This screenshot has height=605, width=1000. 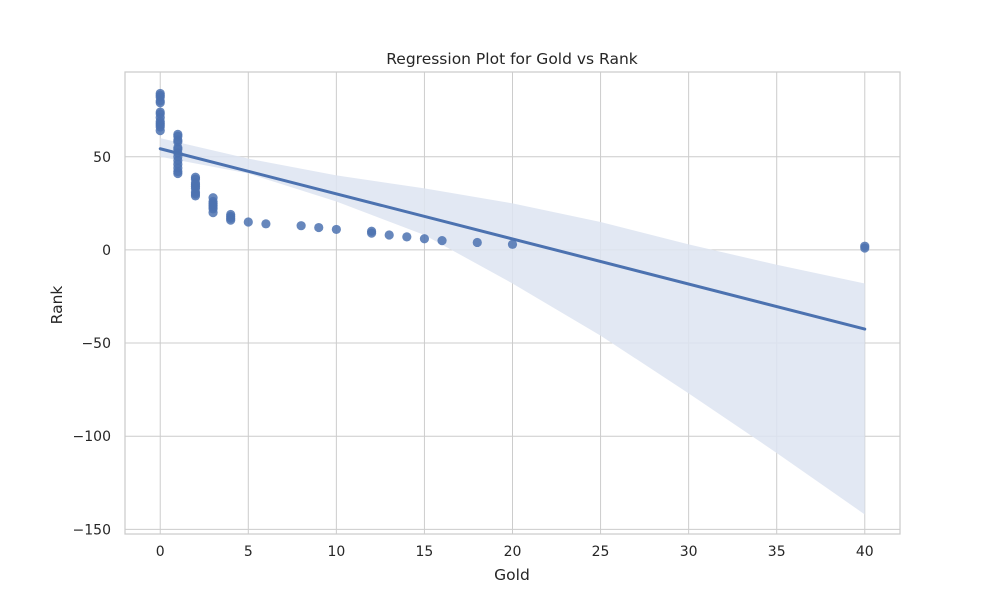 What do you see at coordinates (92, 530) in the screenshot?
I see `y-tick-label: −150` at bounding box center [92, 530].